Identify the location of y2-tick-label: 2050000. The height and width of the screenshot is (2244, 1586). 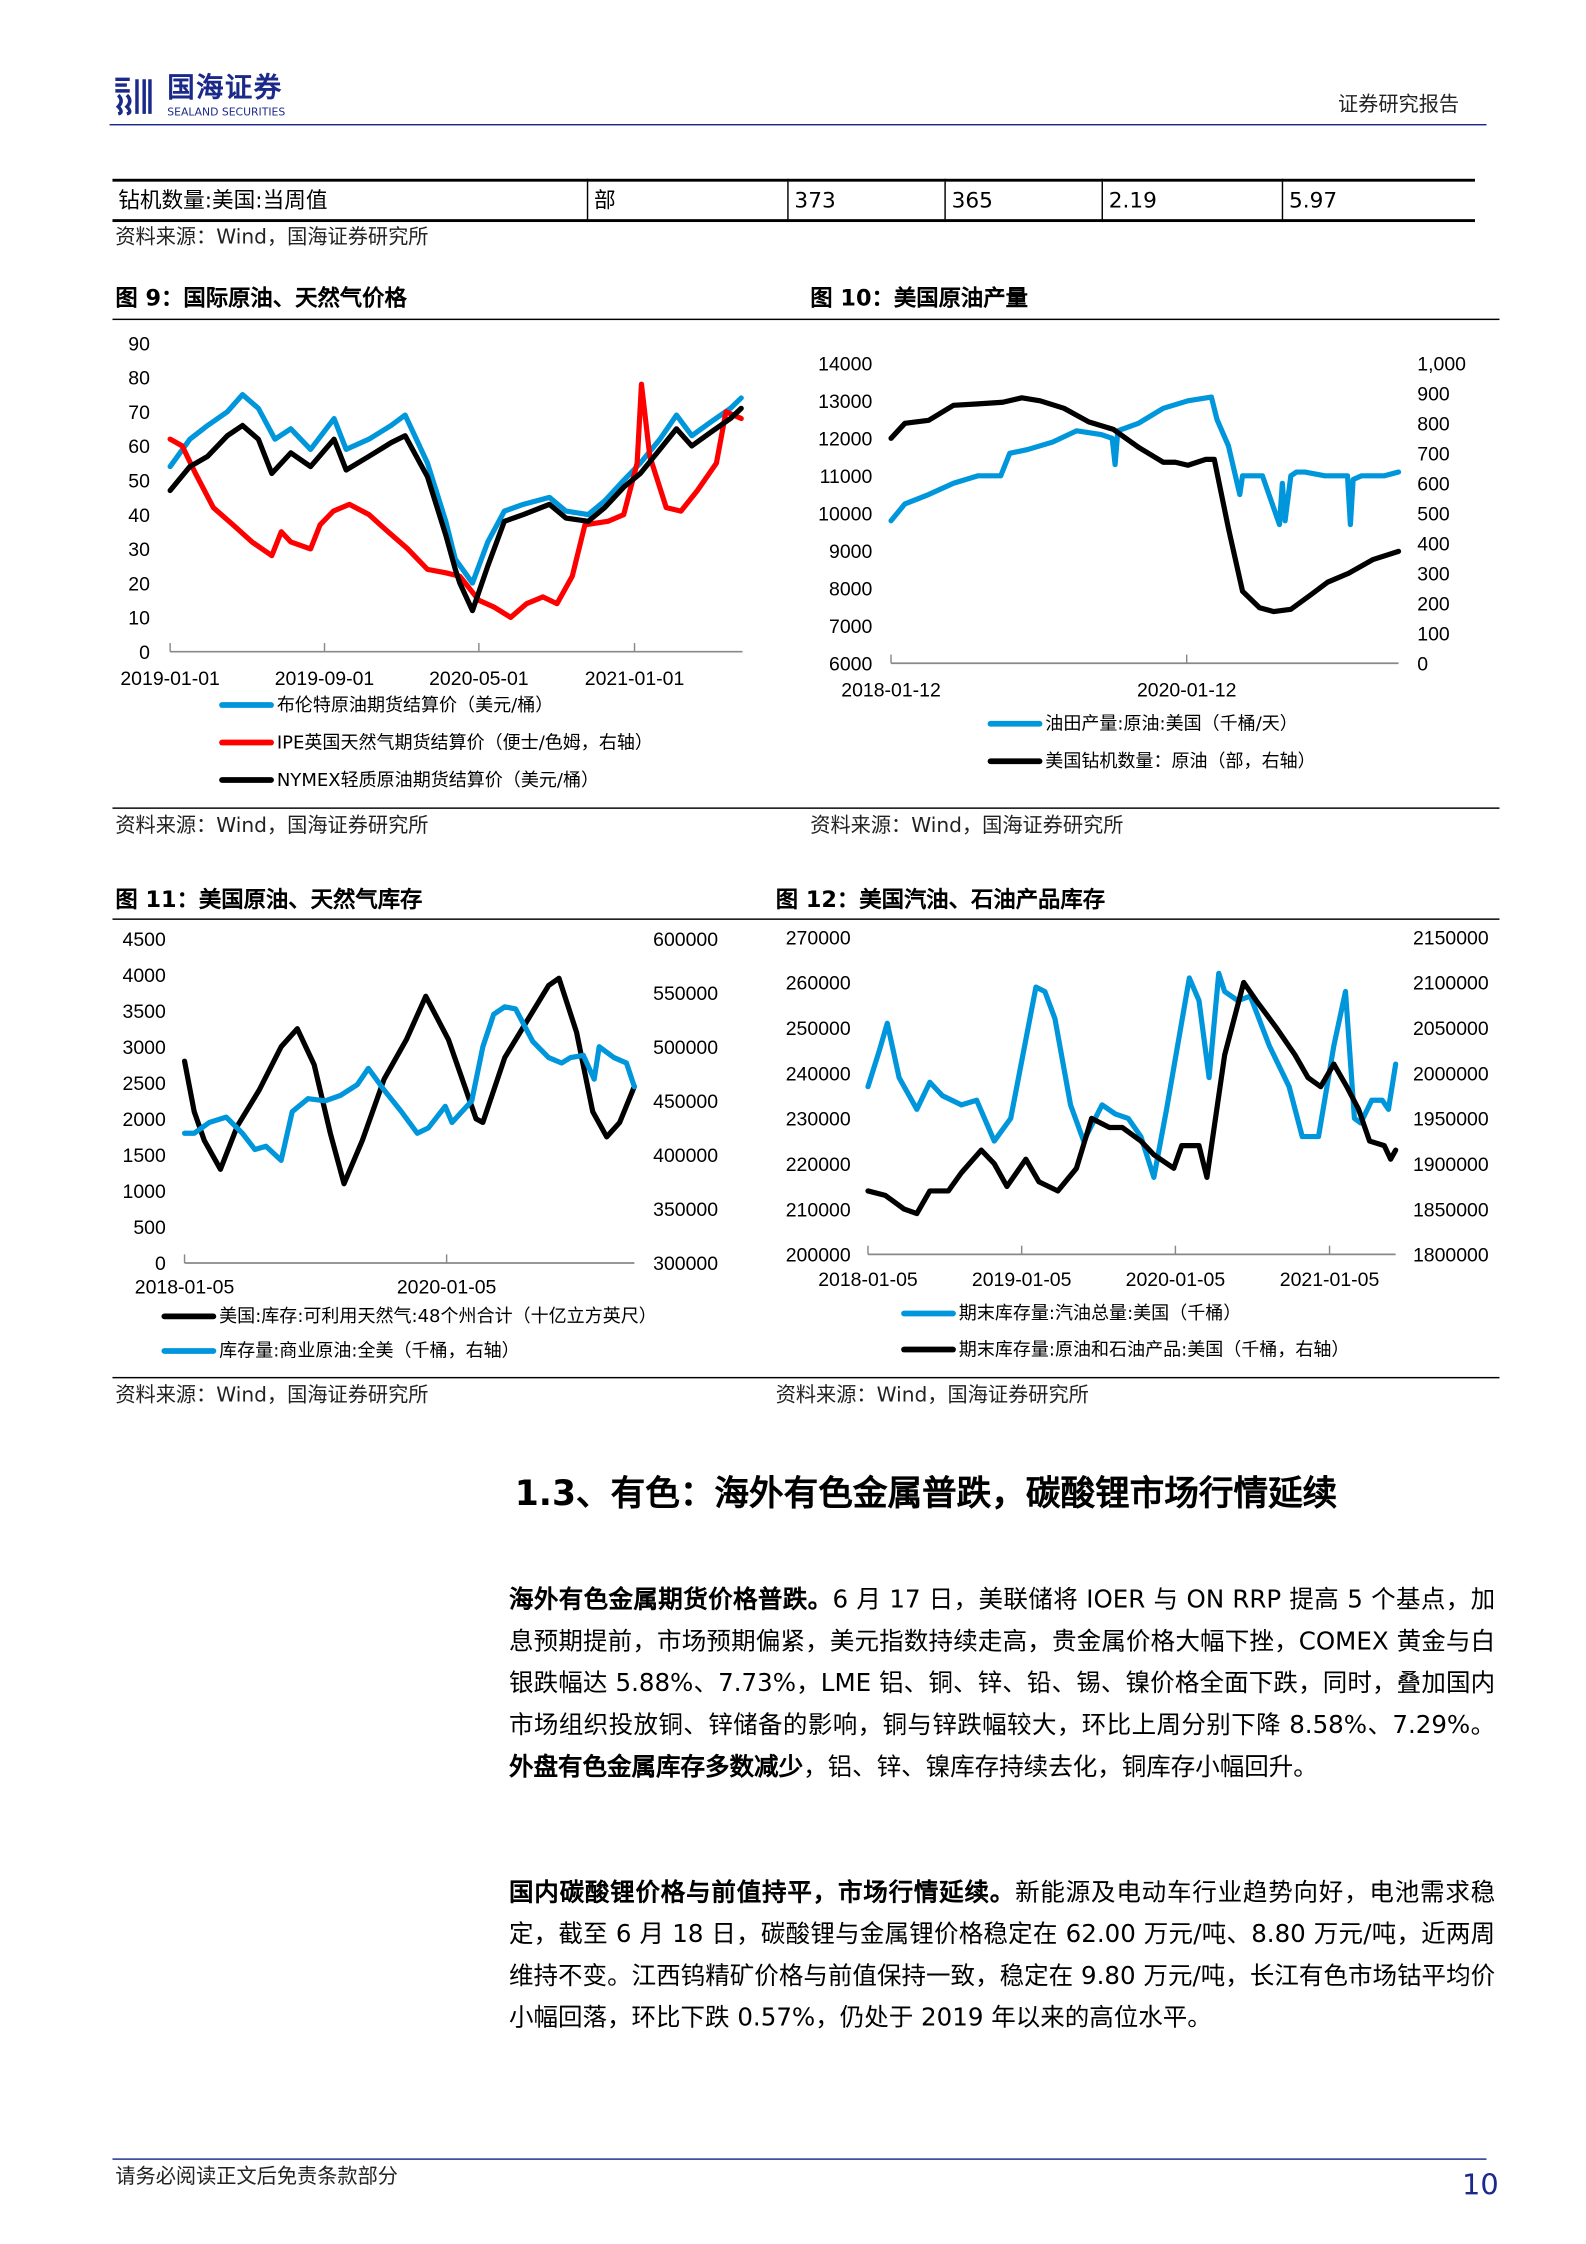
(1451, 1029).